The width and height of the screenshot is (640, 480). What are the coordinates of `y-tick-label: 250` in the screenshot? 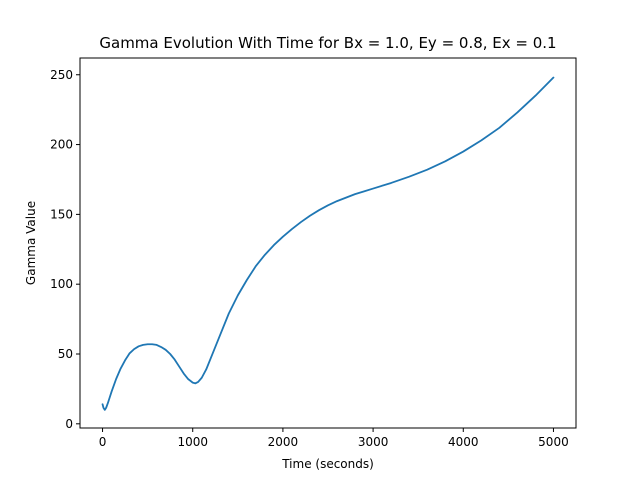 It's located at (61, 75).